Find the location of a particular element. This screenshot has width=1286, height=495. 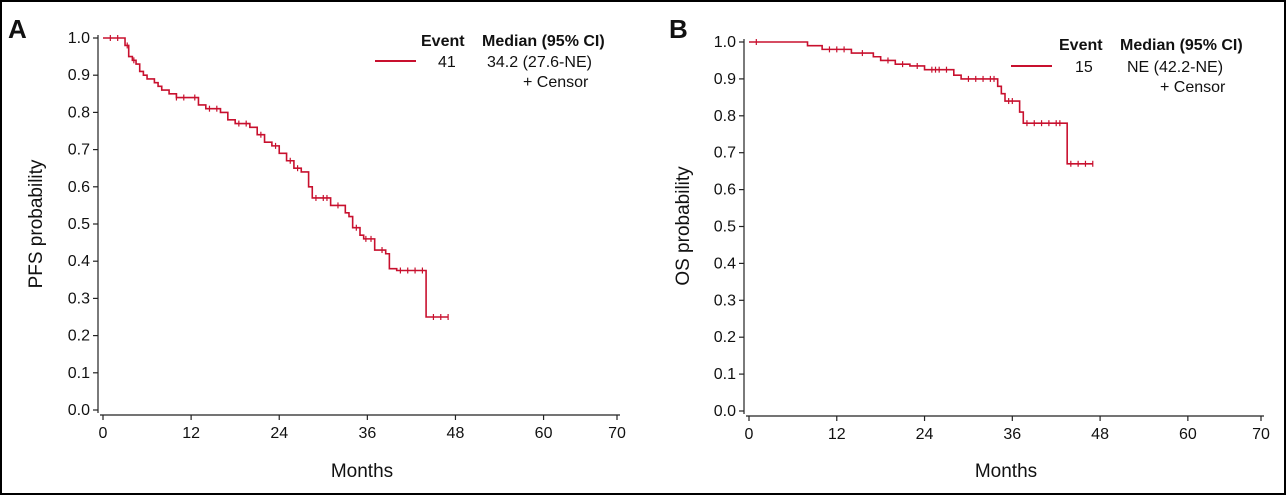

legend-median-value: 34.2 (27.6-NE) is located at coordinates (539, 62).